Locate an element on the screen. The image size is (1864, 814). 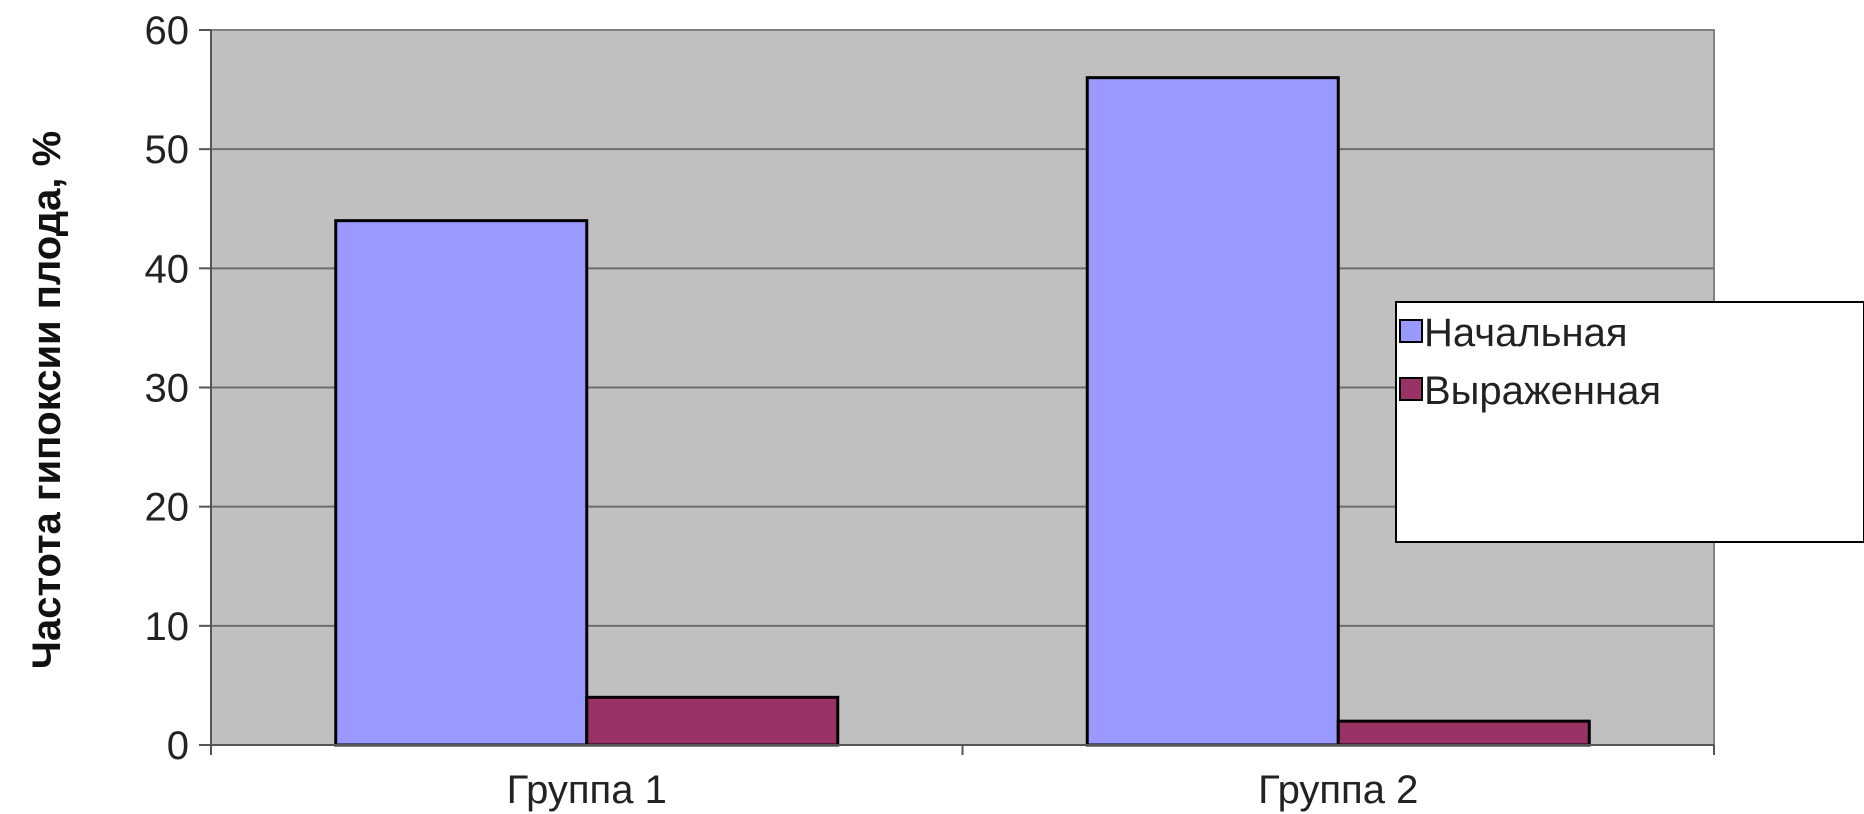
y-tick-label: 0 is located at coordinates (178, 746).